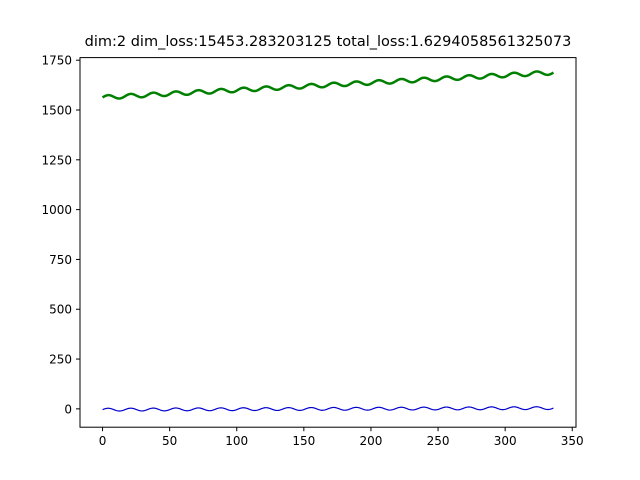 The height and width of the screenshot is (480, 640). I want to click on y-tick-label: 1500, so click(56, 111).